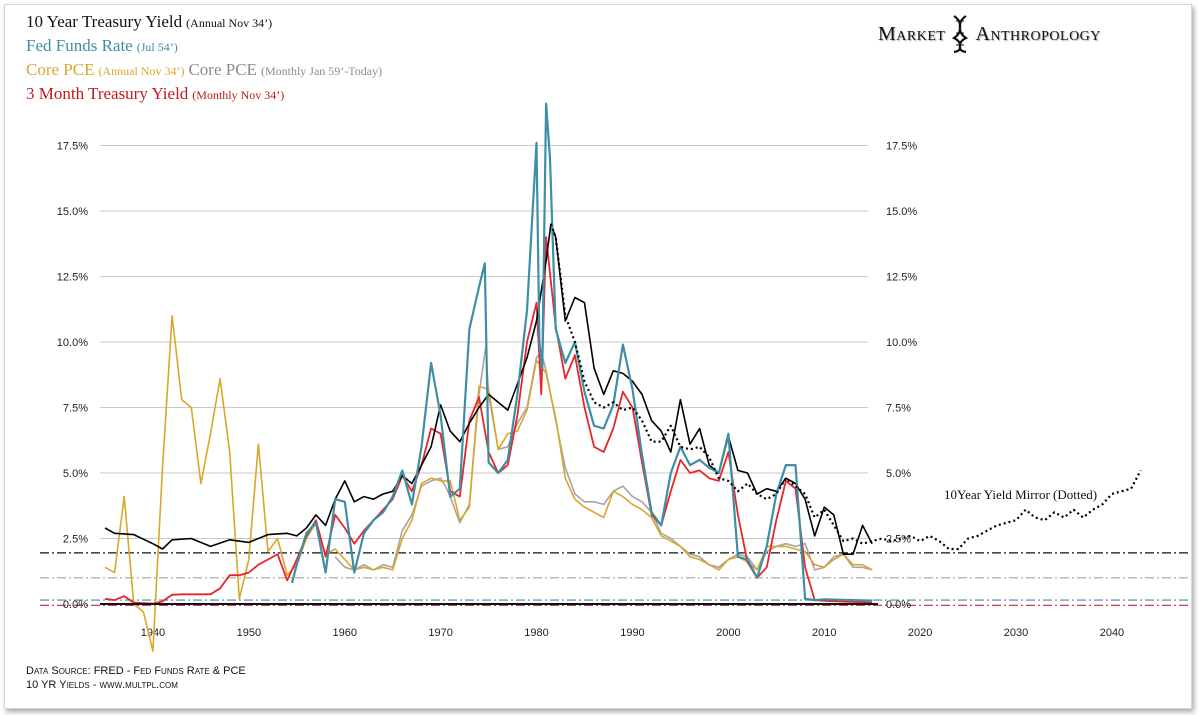  I want to click on brand-word-anthropology: Anthropology, so click(1038, 33).